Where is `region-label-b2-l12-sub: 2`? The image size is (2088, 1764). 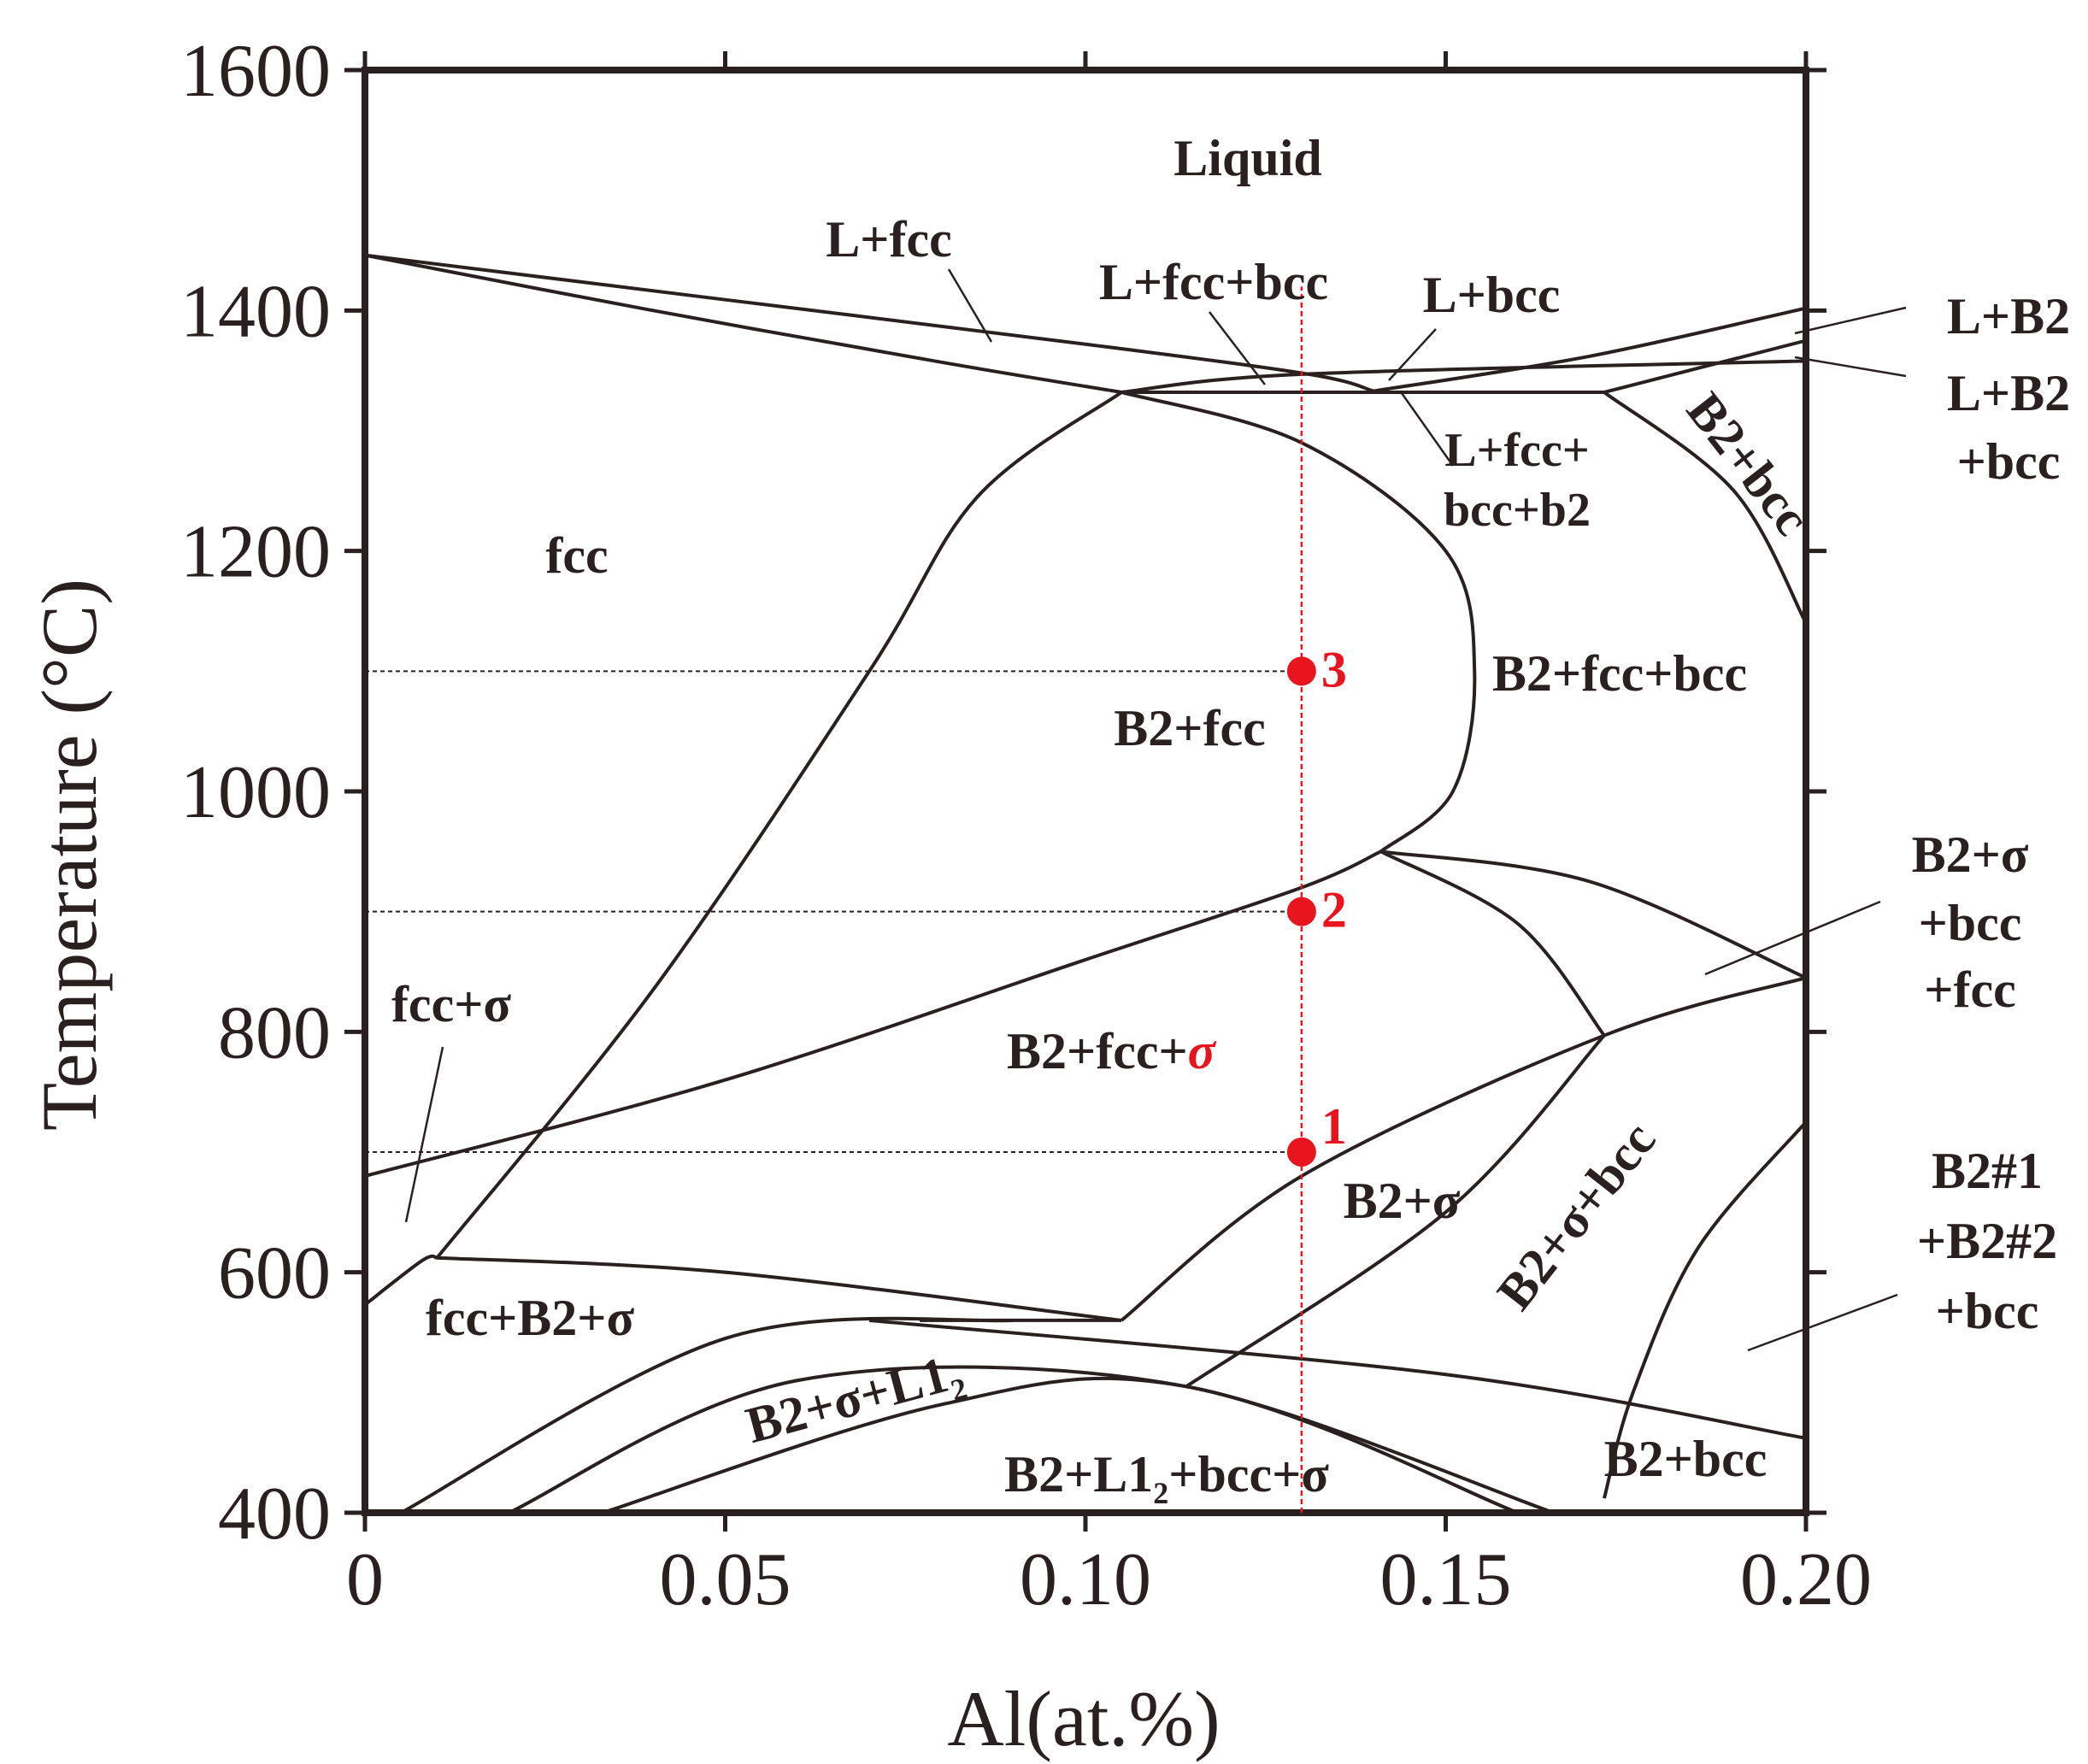
region-label-b2-l12-sub: 2 is located at coordinates (1160, 1493).